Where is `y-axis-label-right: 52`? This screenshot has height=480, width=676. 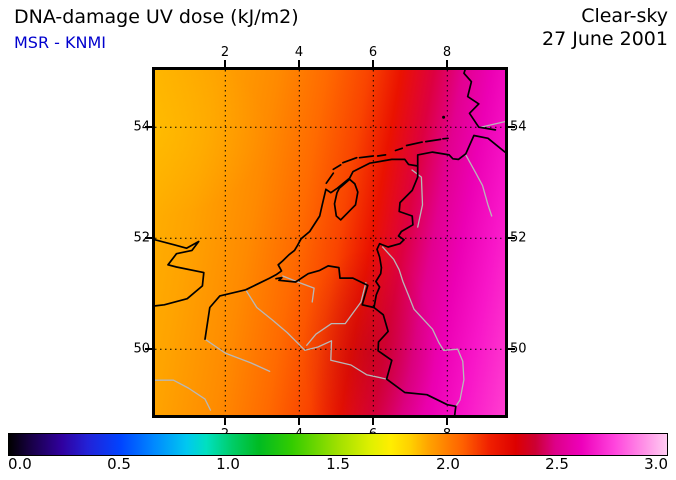
y-axis-label-right: 52 is located at coordinates (518, 238).